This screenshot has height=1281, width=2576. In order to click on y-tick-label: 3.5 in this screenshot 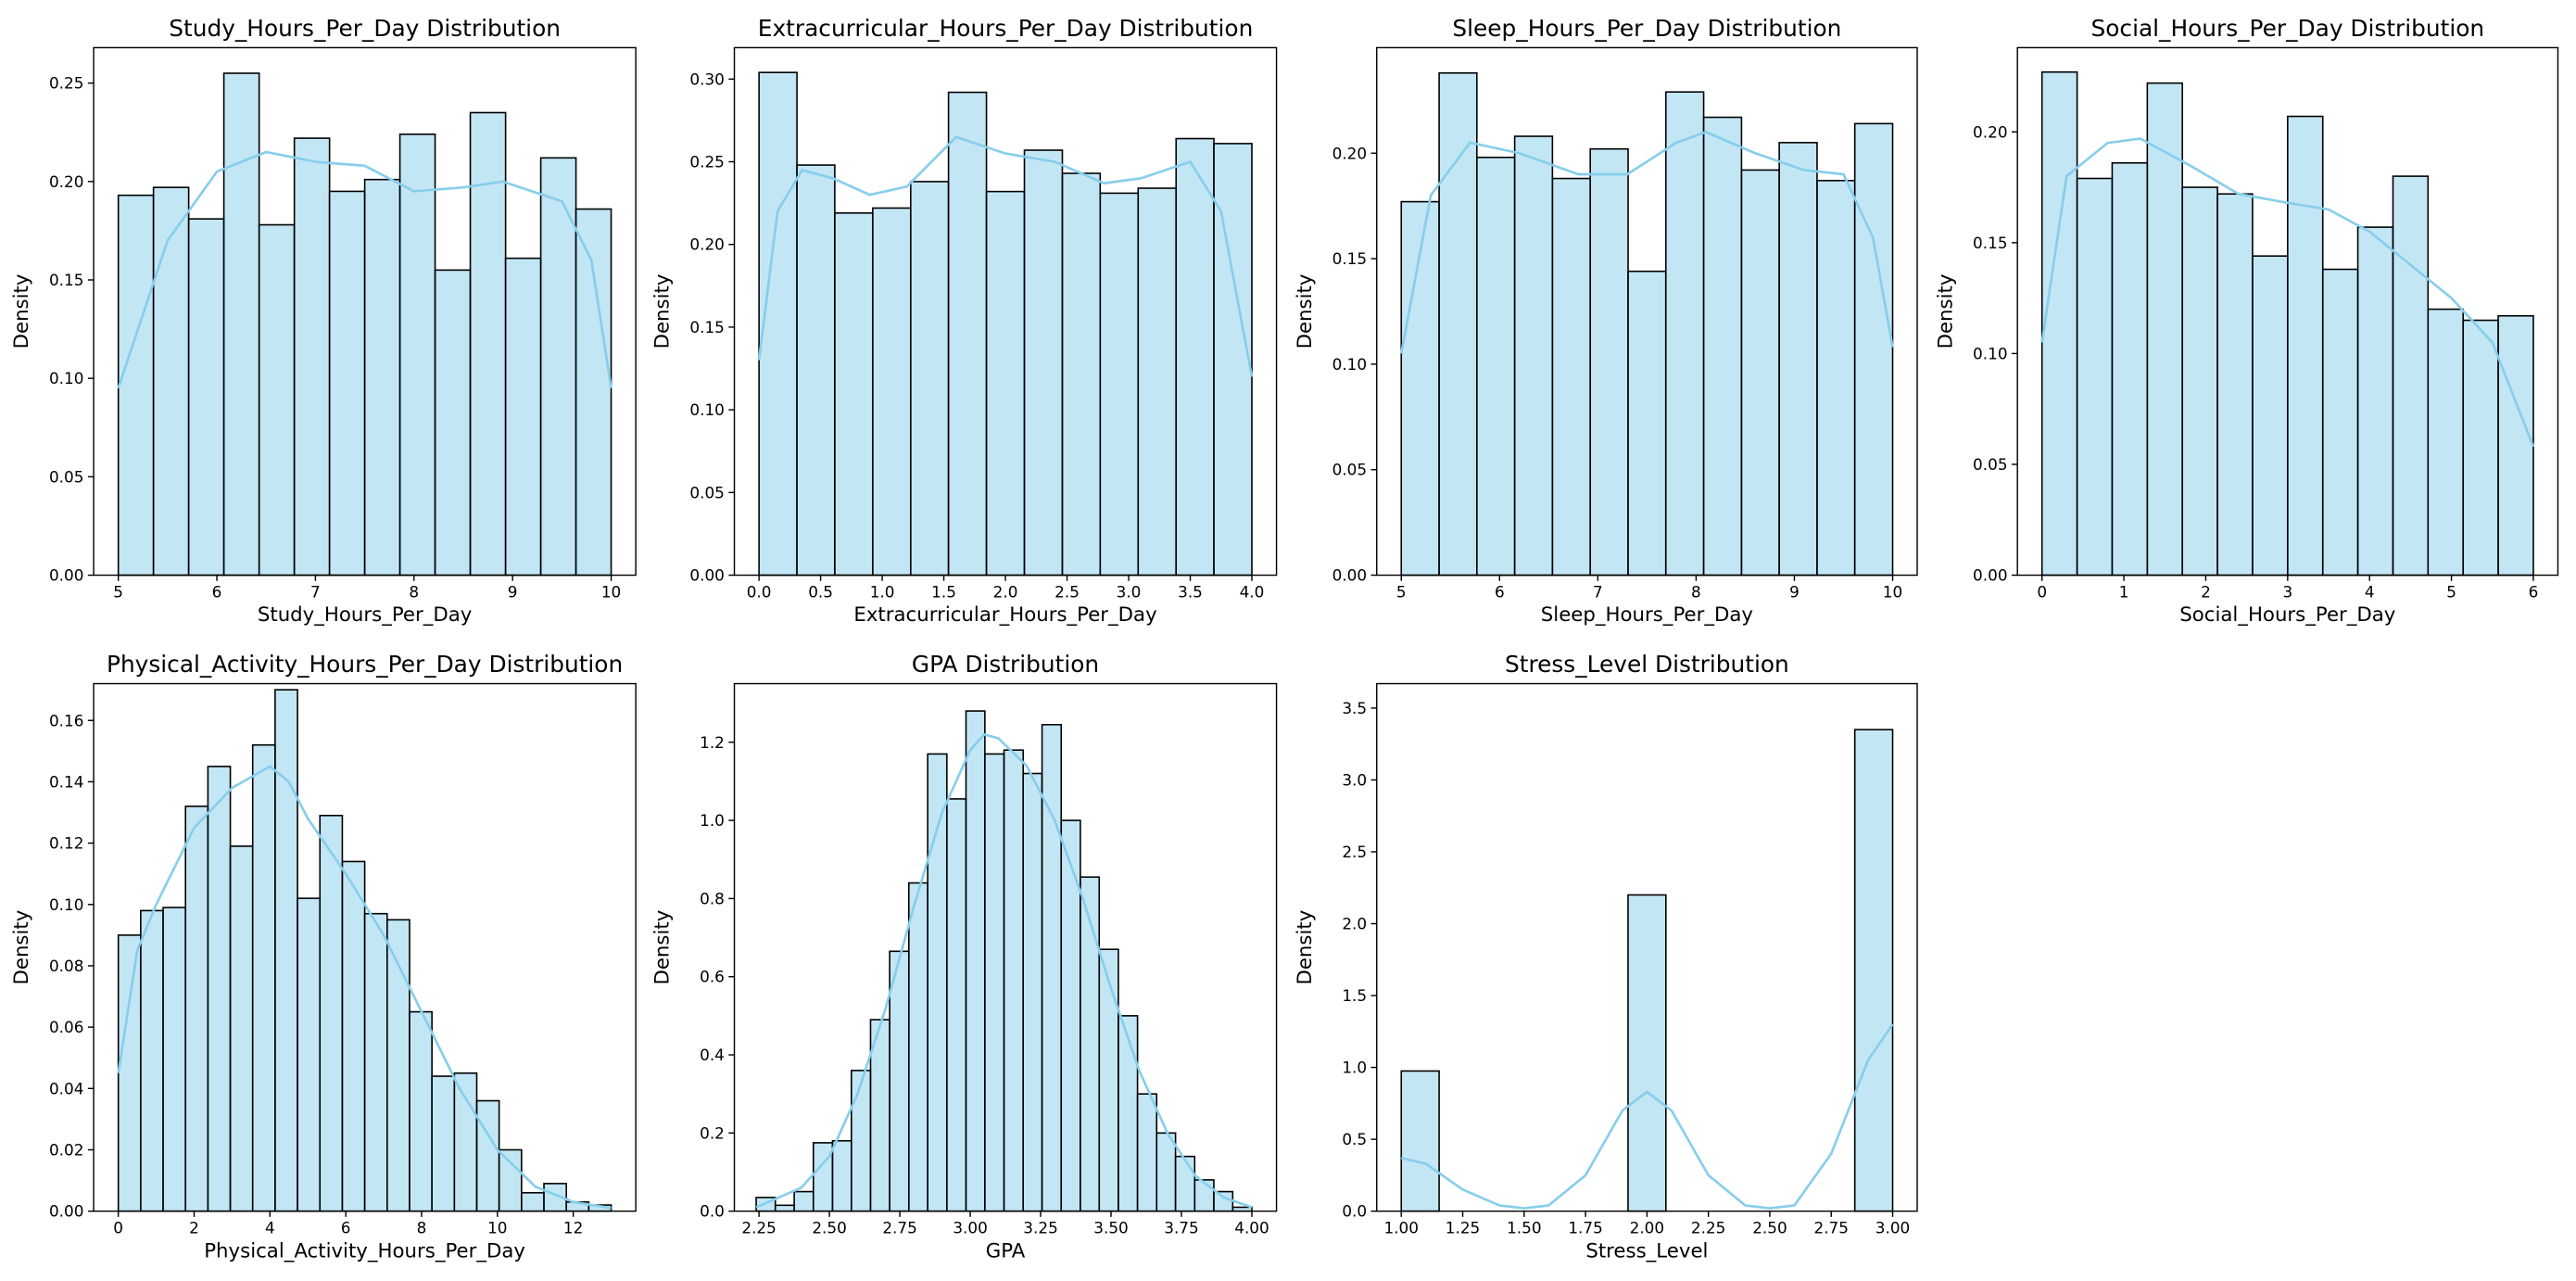, I will do `click(1355, 708)`.